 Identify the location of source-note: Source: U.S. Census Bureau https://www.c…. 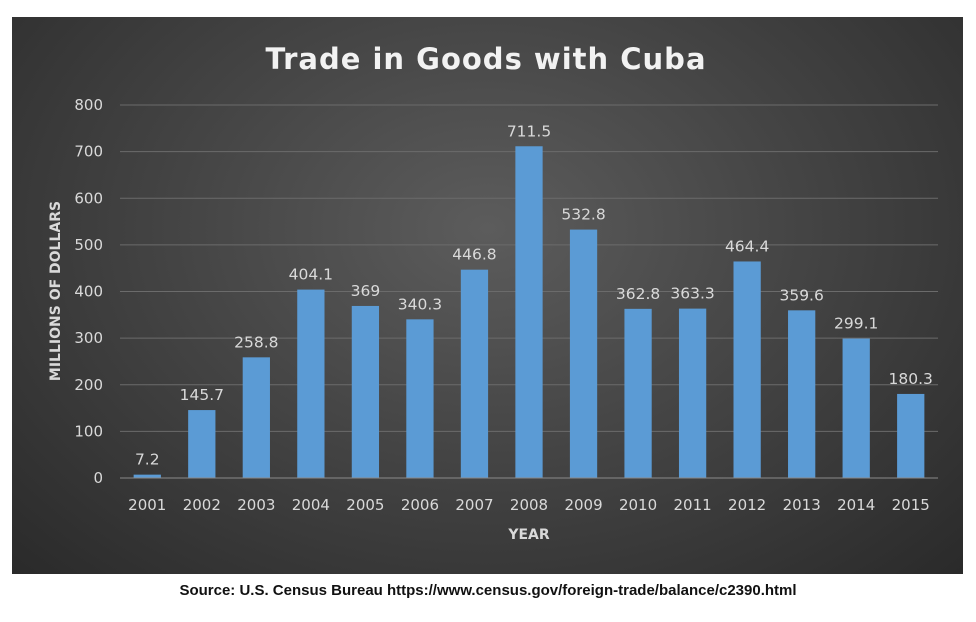
(488, 590).